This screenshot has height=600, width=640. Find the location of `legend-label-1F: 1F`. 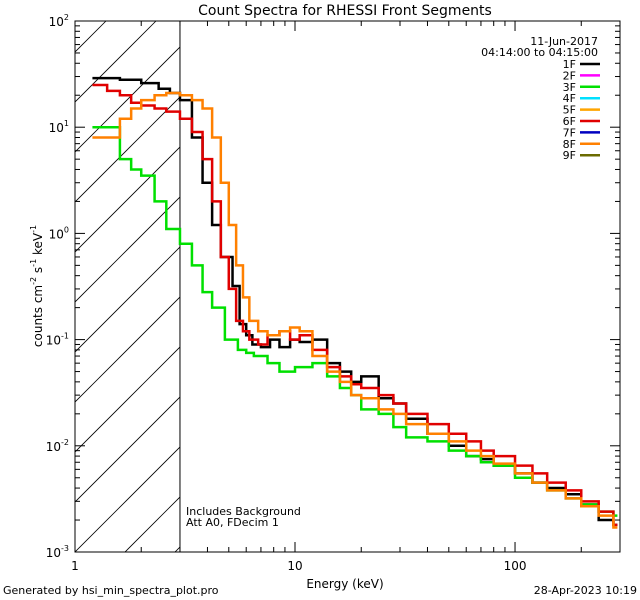

legend-label-1F: 1F is located at coordinates (569, 64).